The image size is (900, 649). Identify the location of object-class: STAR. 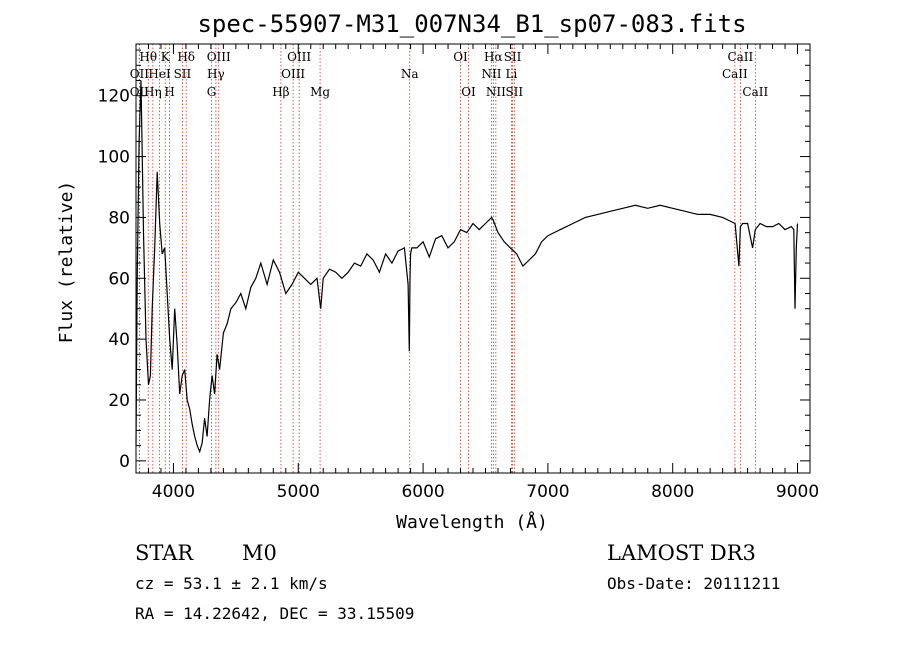
(164, 553).